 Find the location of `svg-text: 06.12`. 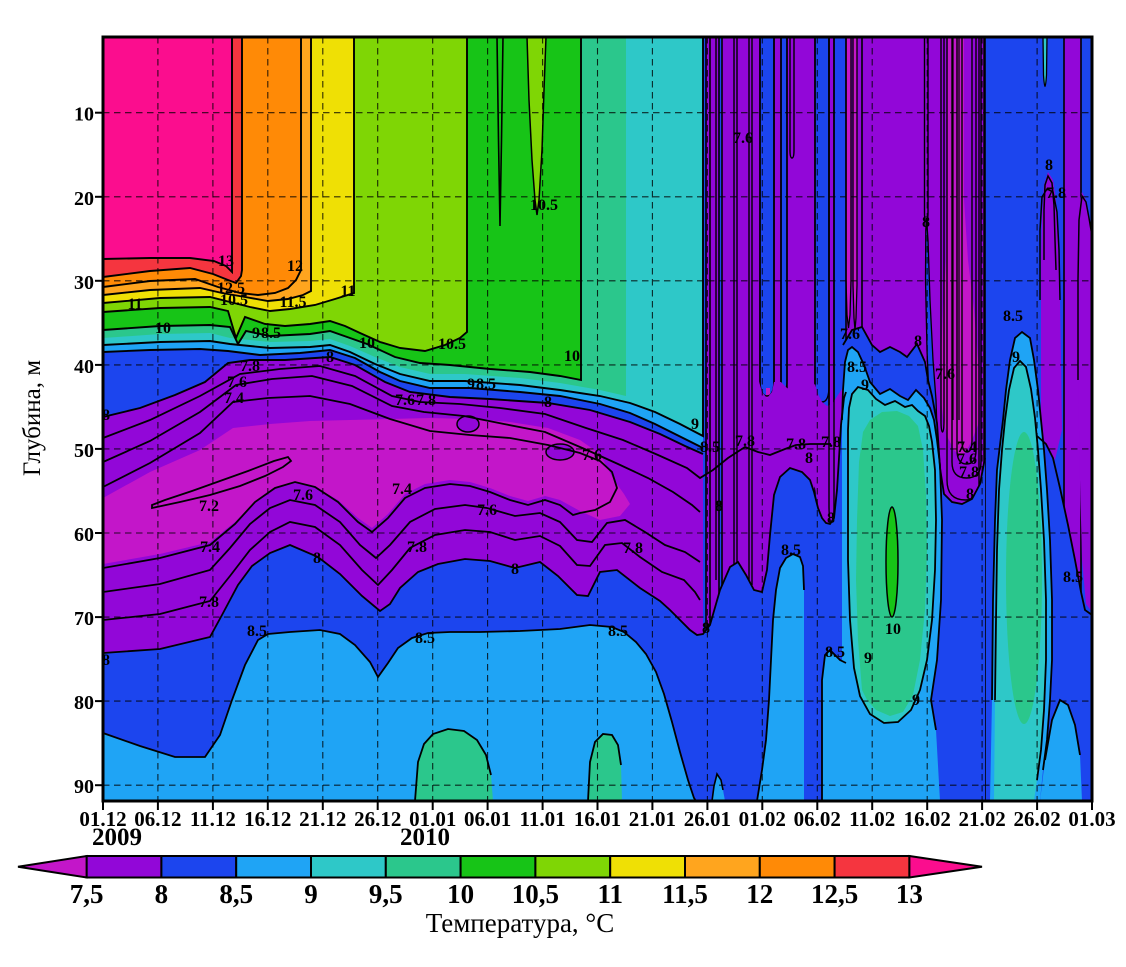

svg-text: 06.12 is located at coordinates (157, 819).